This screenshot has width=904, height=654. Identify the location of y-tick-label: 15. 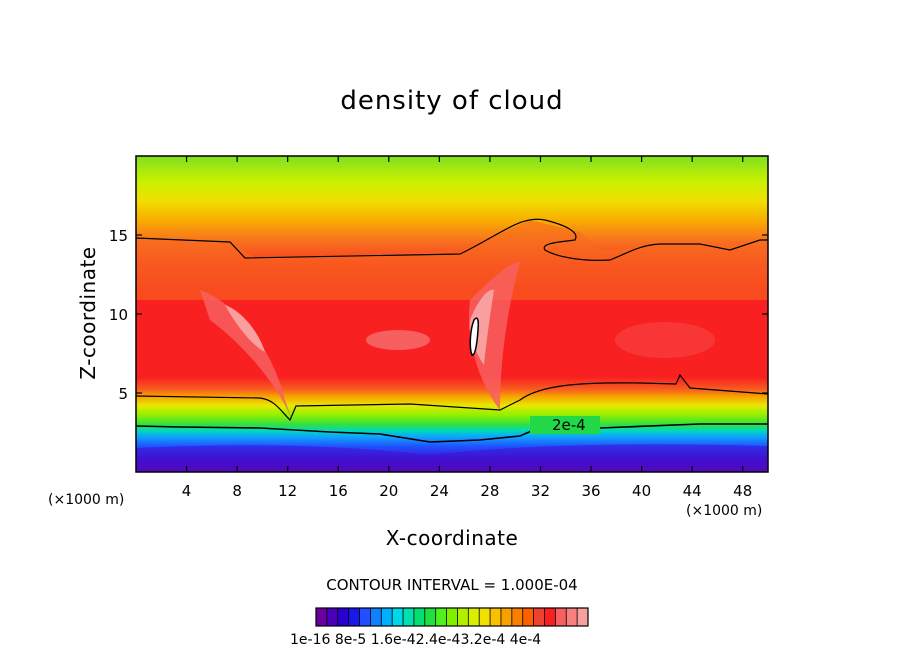
(118, 236).